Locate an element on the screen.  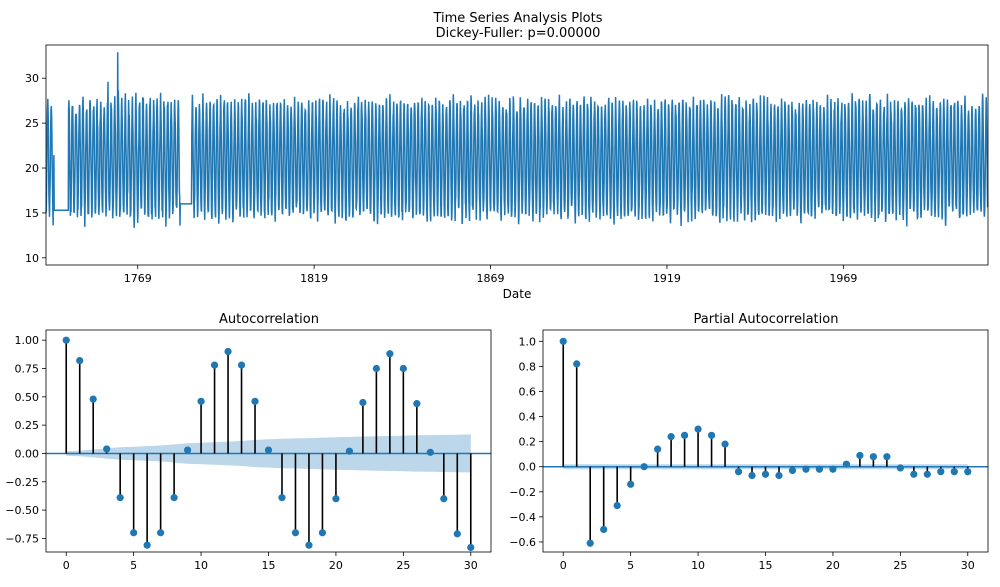
acf-title: Autocorrelation is located at coordinates (269, 319).